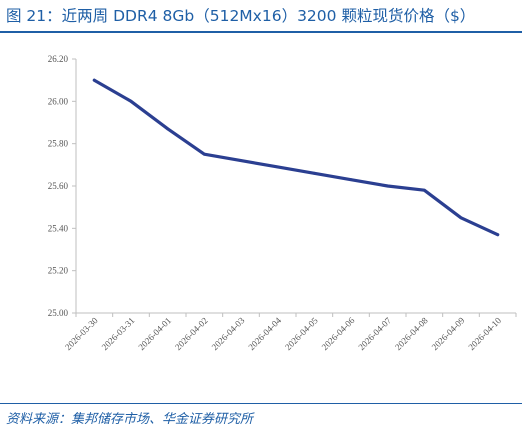 This screenshot has height=431, width=526. What do you see at coordinates (191, 333) in the screenshot?
I see `x-tick-label: 2026-04-02` at bounding box center [191, 333].